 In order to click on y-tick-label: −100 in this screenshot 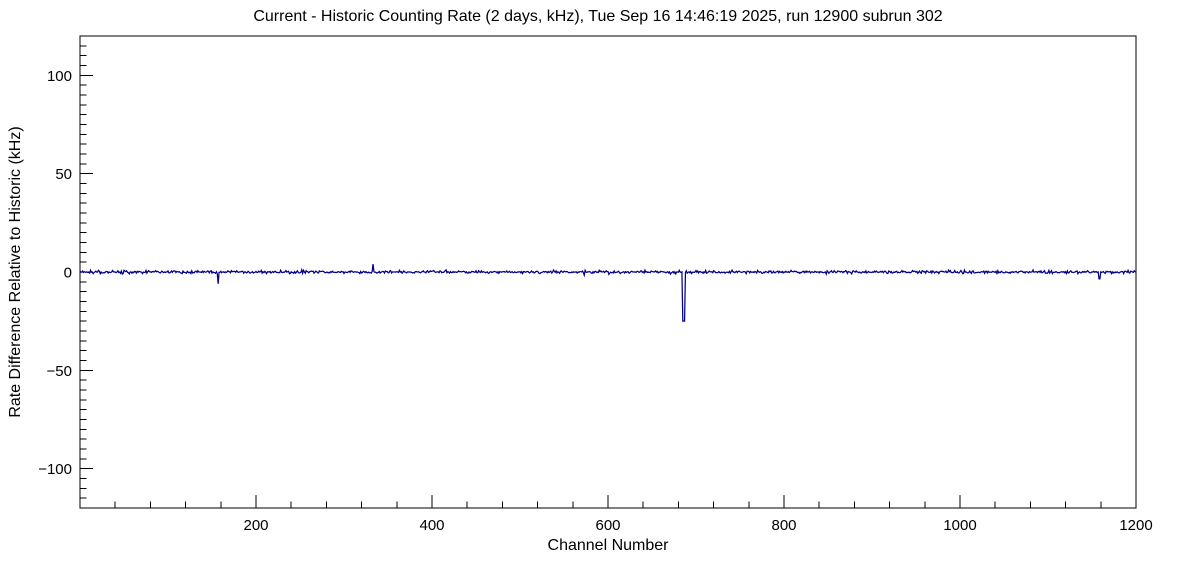, I will do `click(55, 469)`.